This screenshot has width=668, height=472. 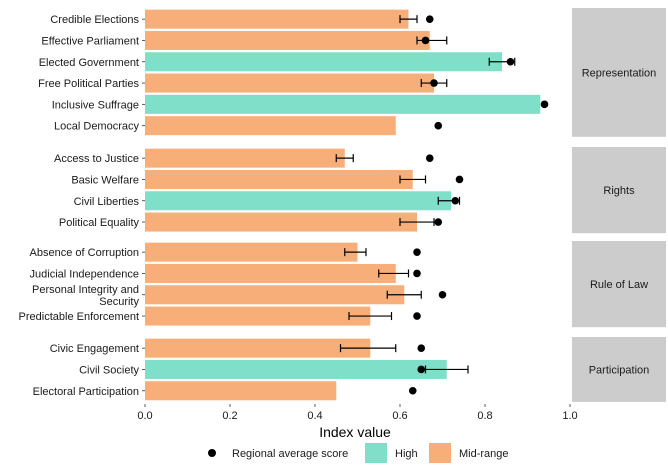 What do you see at coordinates (484, 416) in the screenshot?
I see `x-tick-label: 0.8` at bounding box center [484, 416].